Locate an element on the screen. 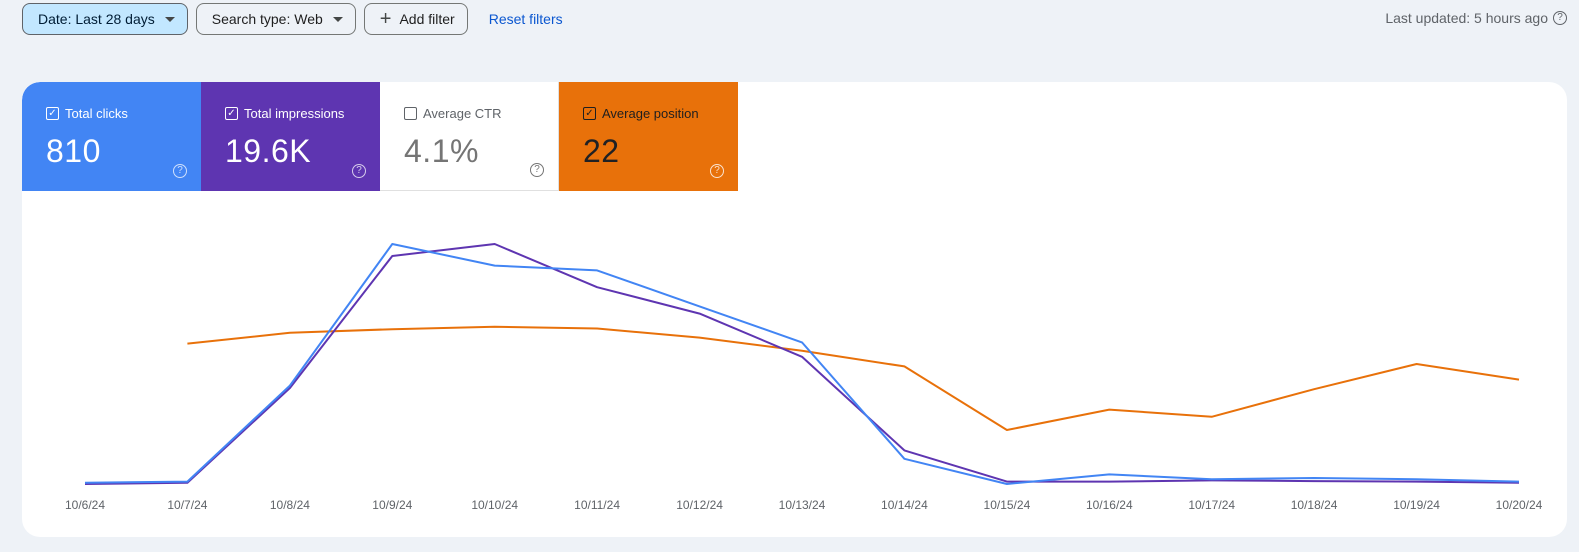  reset-filters-link: Reset filters is located at coordinates (525, 19).